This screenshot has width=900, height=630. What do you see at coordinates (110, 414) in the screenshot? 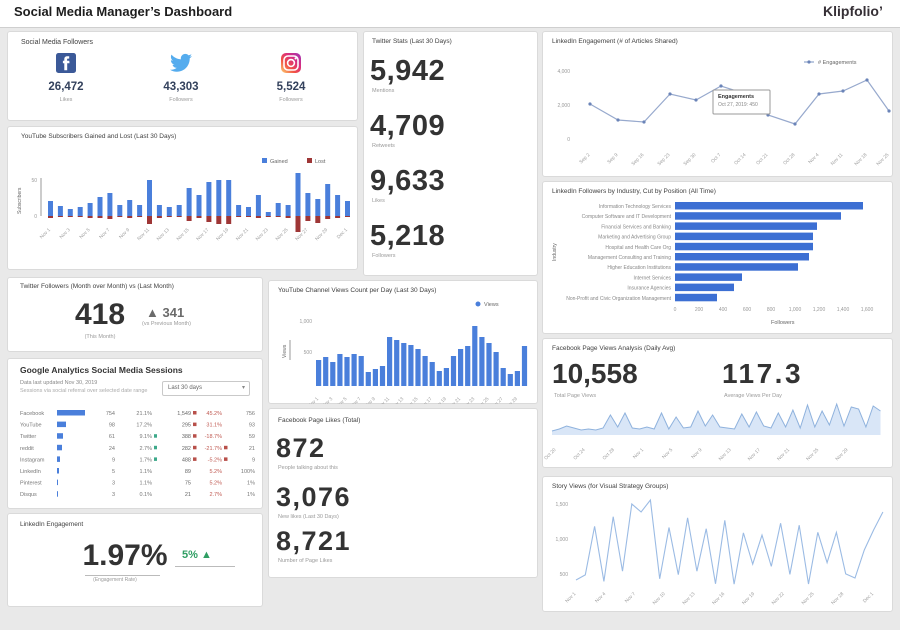
I see `svg-text: 754` at bounding box center [110, 414].